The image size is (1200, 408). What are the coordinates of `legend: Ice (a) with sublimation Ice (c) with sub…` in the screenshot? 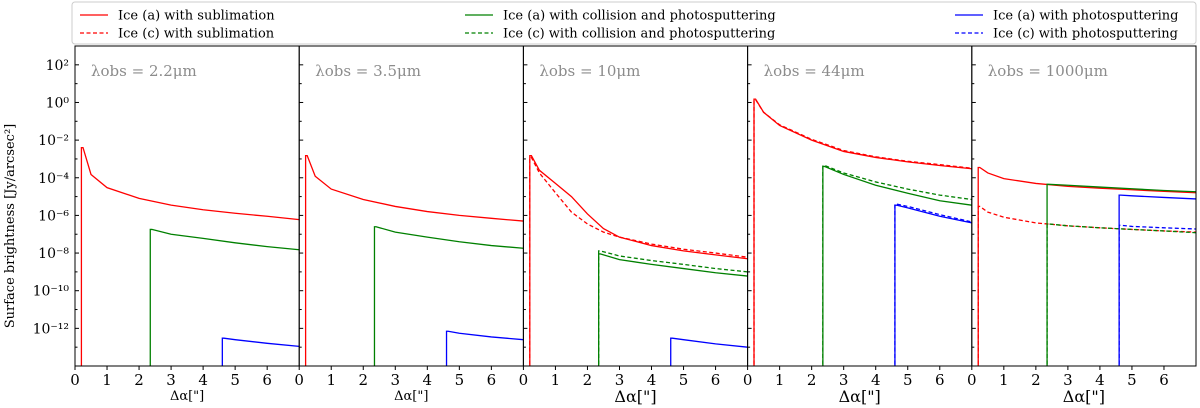 It's located at (634, 23).